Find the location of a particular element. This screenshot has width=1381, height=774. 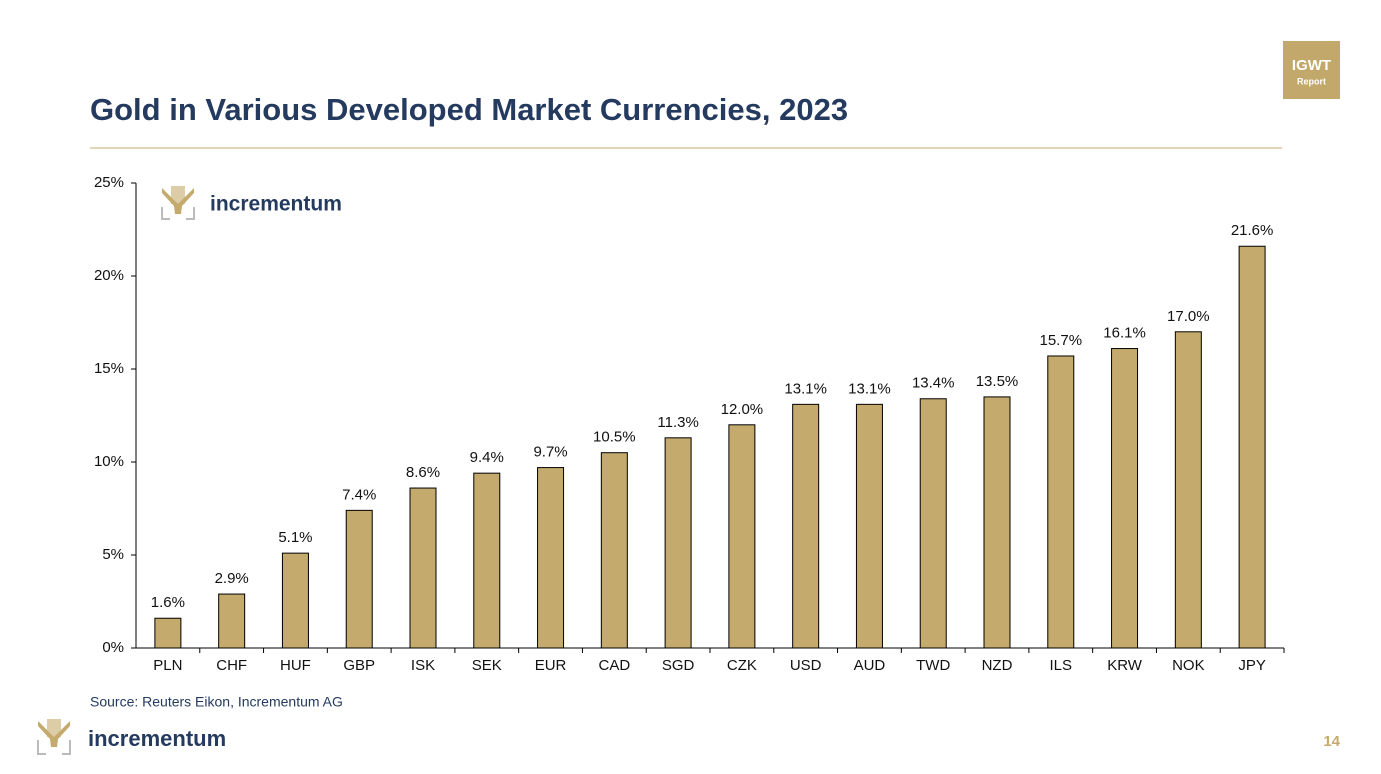

x-tick-label: NZD is located at coordinates (997, 665).